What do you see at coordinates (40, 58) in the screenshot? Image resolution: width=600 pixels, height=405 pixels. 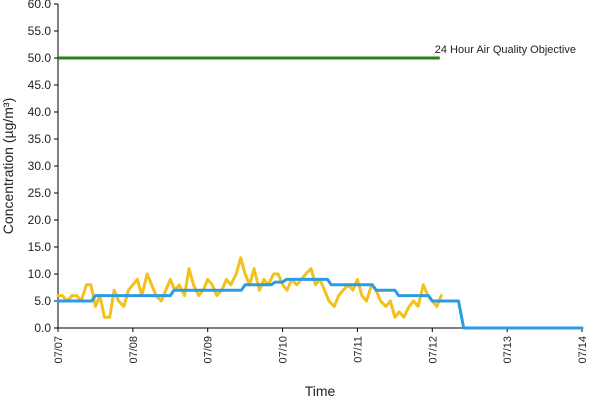 I see `y-tick-label: 50.0` at bounding box center [40, 58].